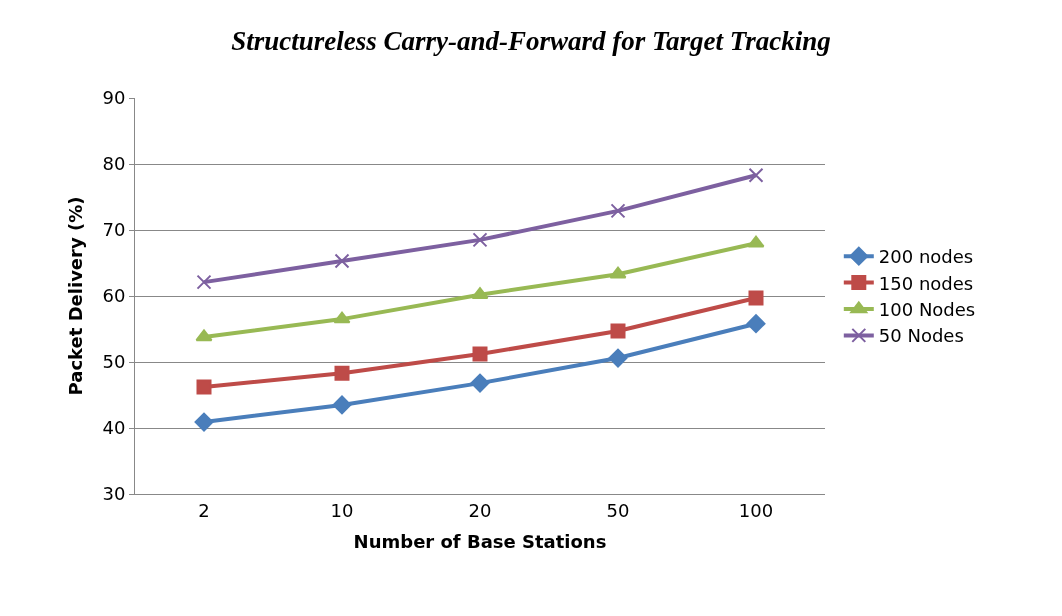  Describe the element at coordinates (114, 296) in the screenshot. I see `y-tick-label: 60` at that location.